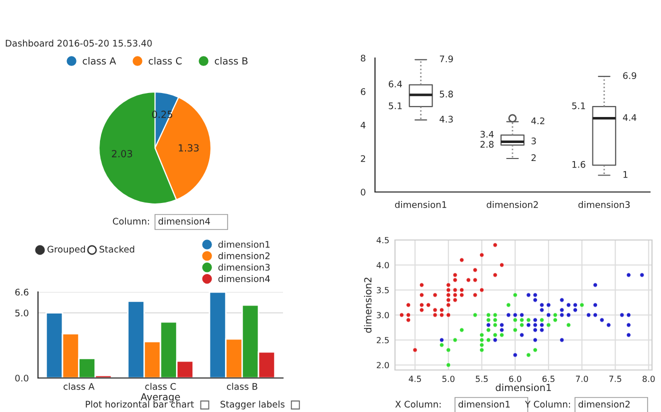 This screenshot has width=661, height=412. Describe the element at coordinates (418, 404) in the screenshot. I see `text: X Column:` at that location.